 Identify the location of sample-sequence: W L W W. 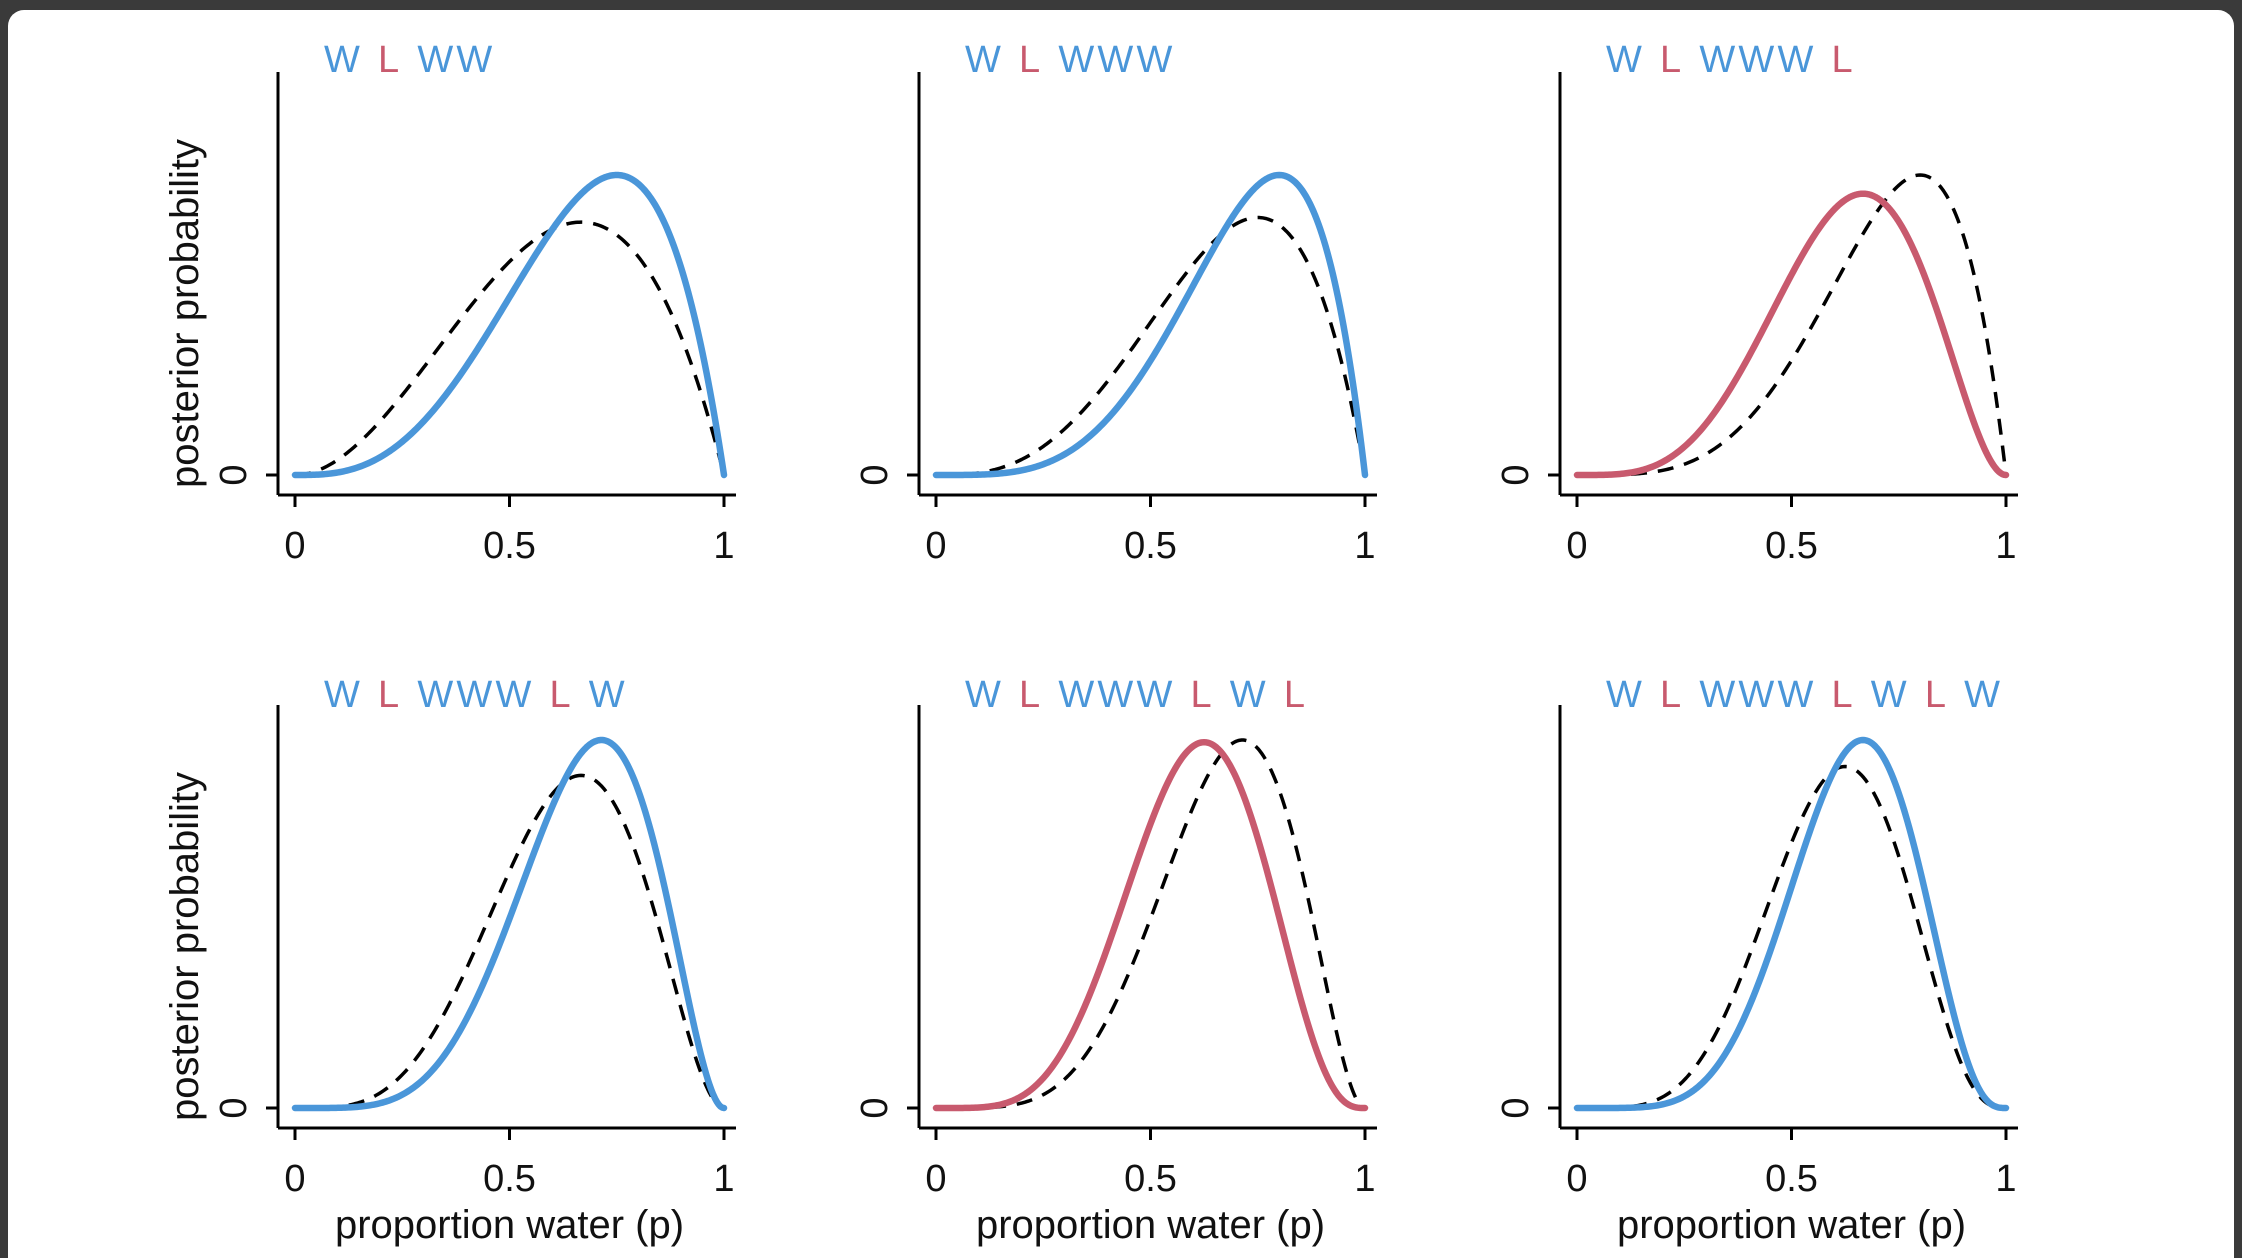
(408, 60).